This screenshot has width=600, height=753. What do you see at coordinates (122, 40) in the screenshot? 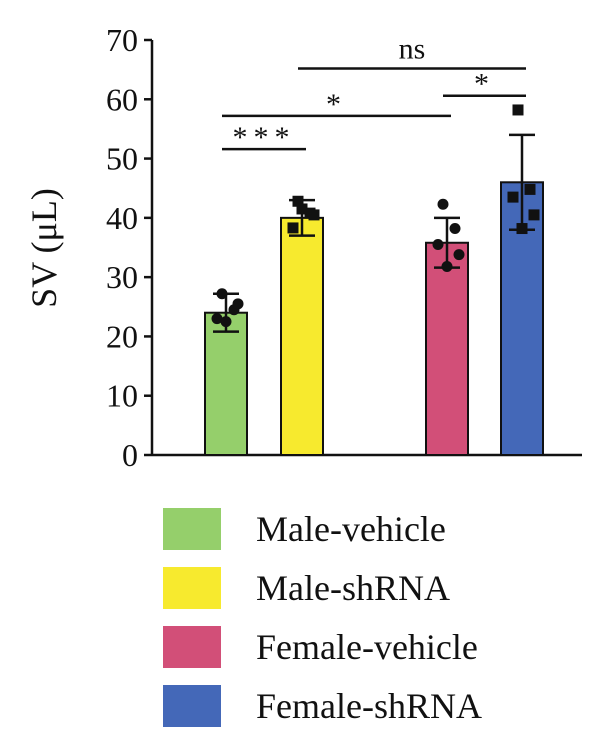
I see `y-tick-label-70: 70` at bounding box center [122, 40].